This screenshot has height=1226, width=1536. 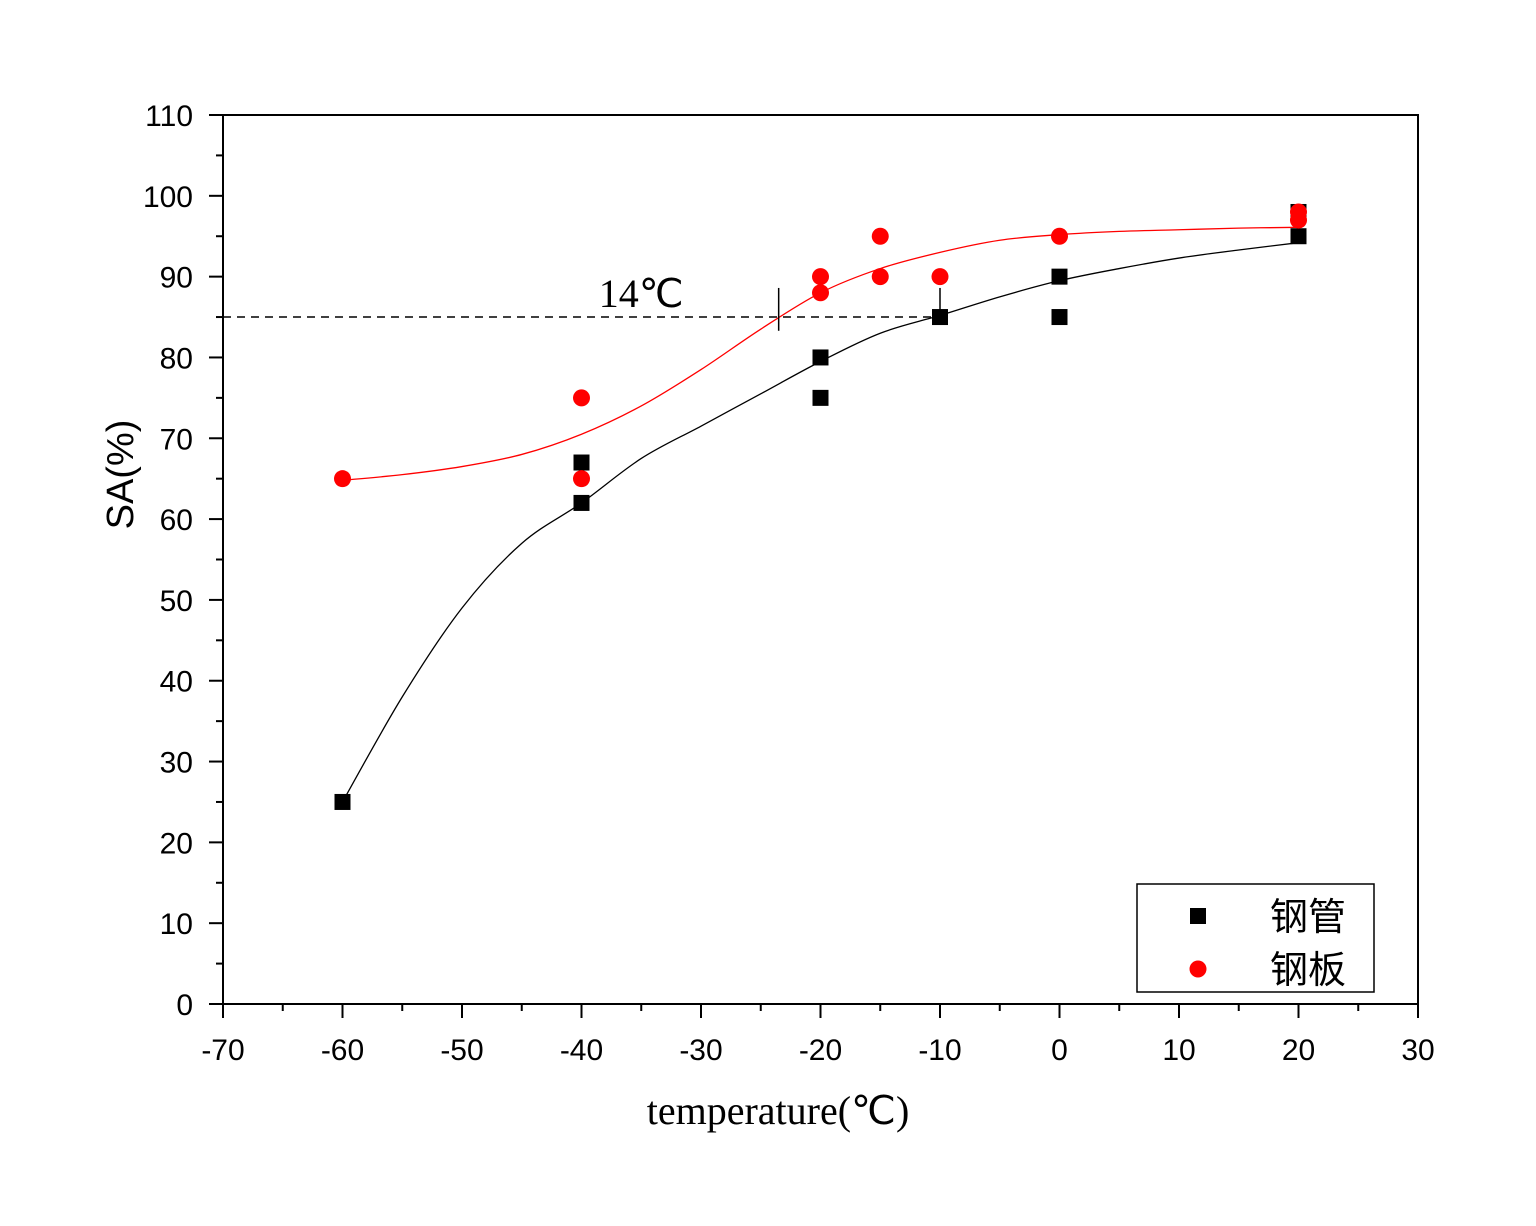 What do you see at coordinates (176, 924) in the screenshot?
I see `y-tick-label: 10` at bounding box center [176, 924].